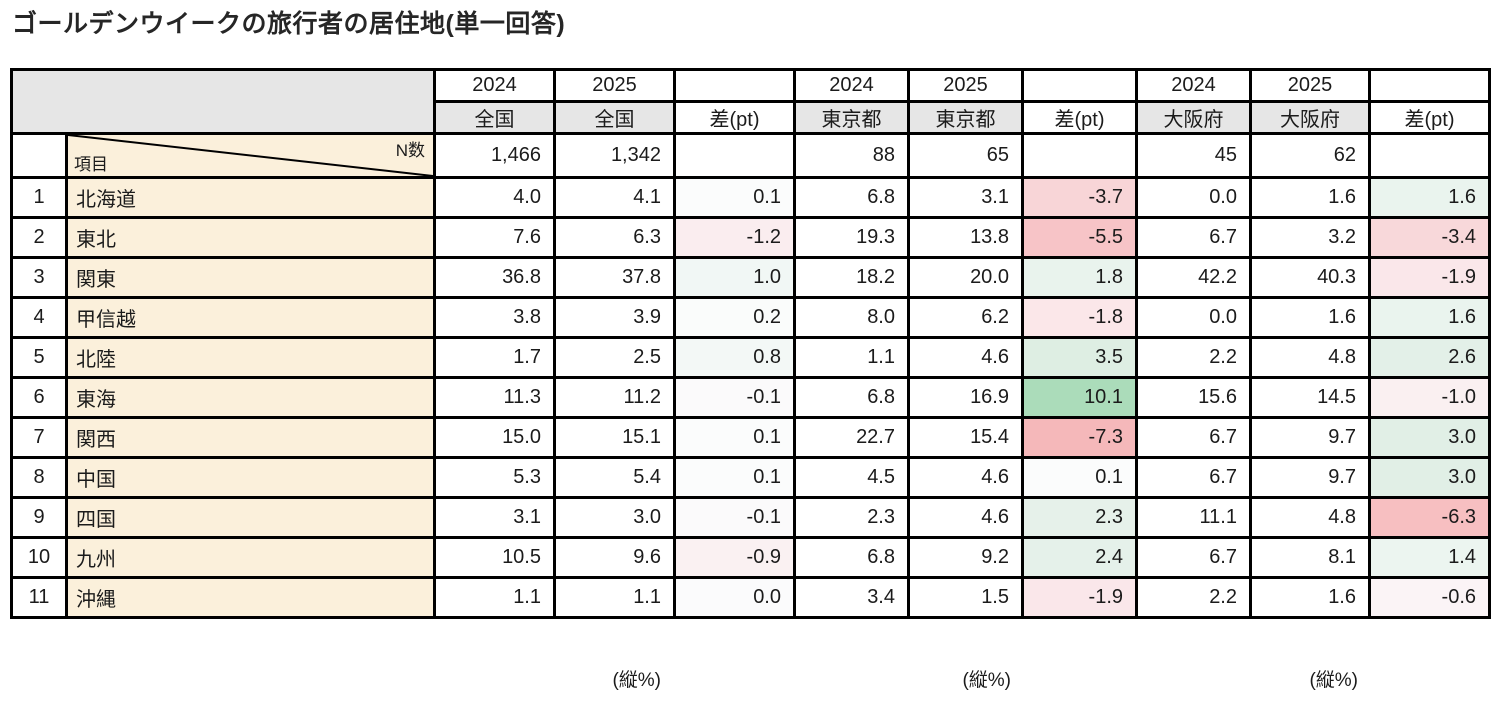  What do you see at coordinates (734, 237) in the screenshot?
I see `diff-cell: -1.2` at bounding box center [734, 237].